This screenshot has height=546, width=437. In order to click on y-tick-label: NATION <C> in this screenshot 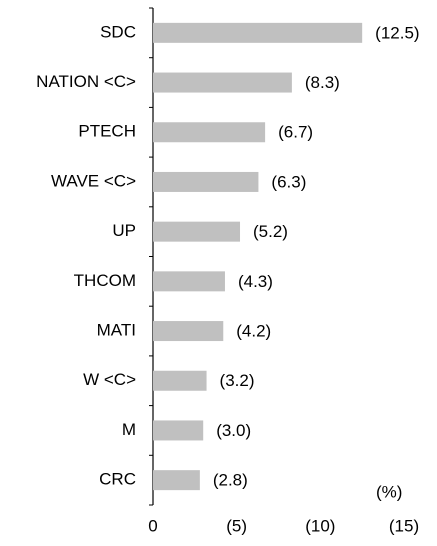, I will do `click(86, 81)`.